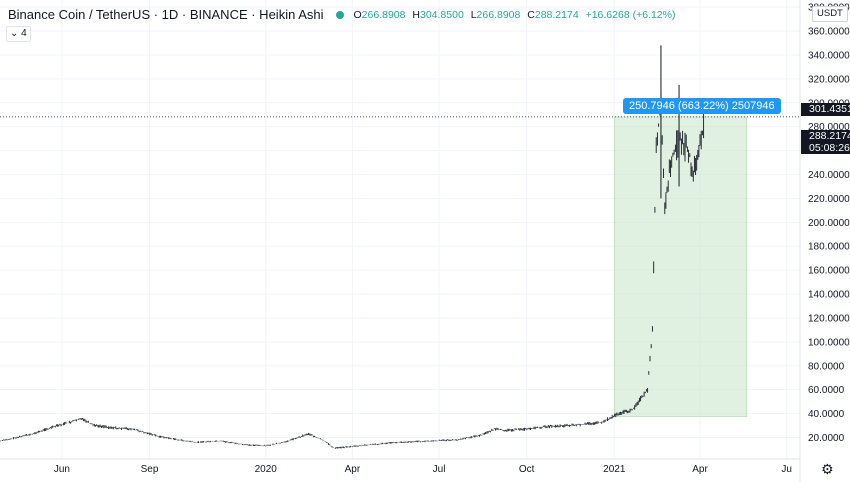 The height and width of the screenshot is (482, 850). What do you see at coordinates (527, 469) in the screenshot?
I see `x-tick-label-5: Oct` at bounding box center [527, 469].